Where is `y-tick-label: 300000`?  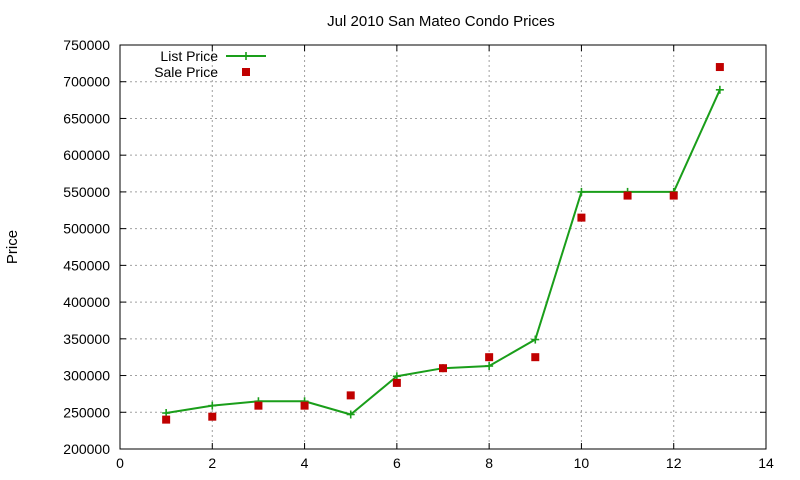 y-tick-label: 300000 is located at coordinates (86, 376).